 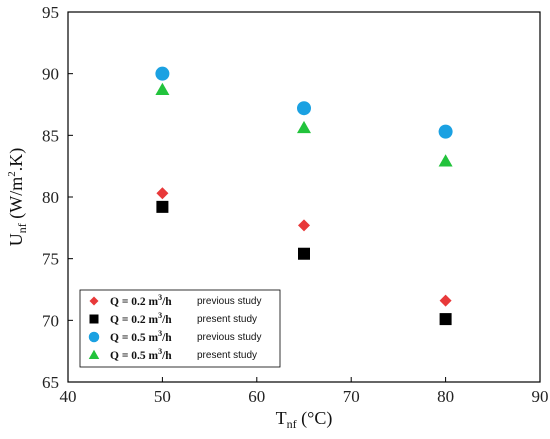 I want to click on legend-entry: Q = 0.2 m3/h present study, so click(x=173, y=318).